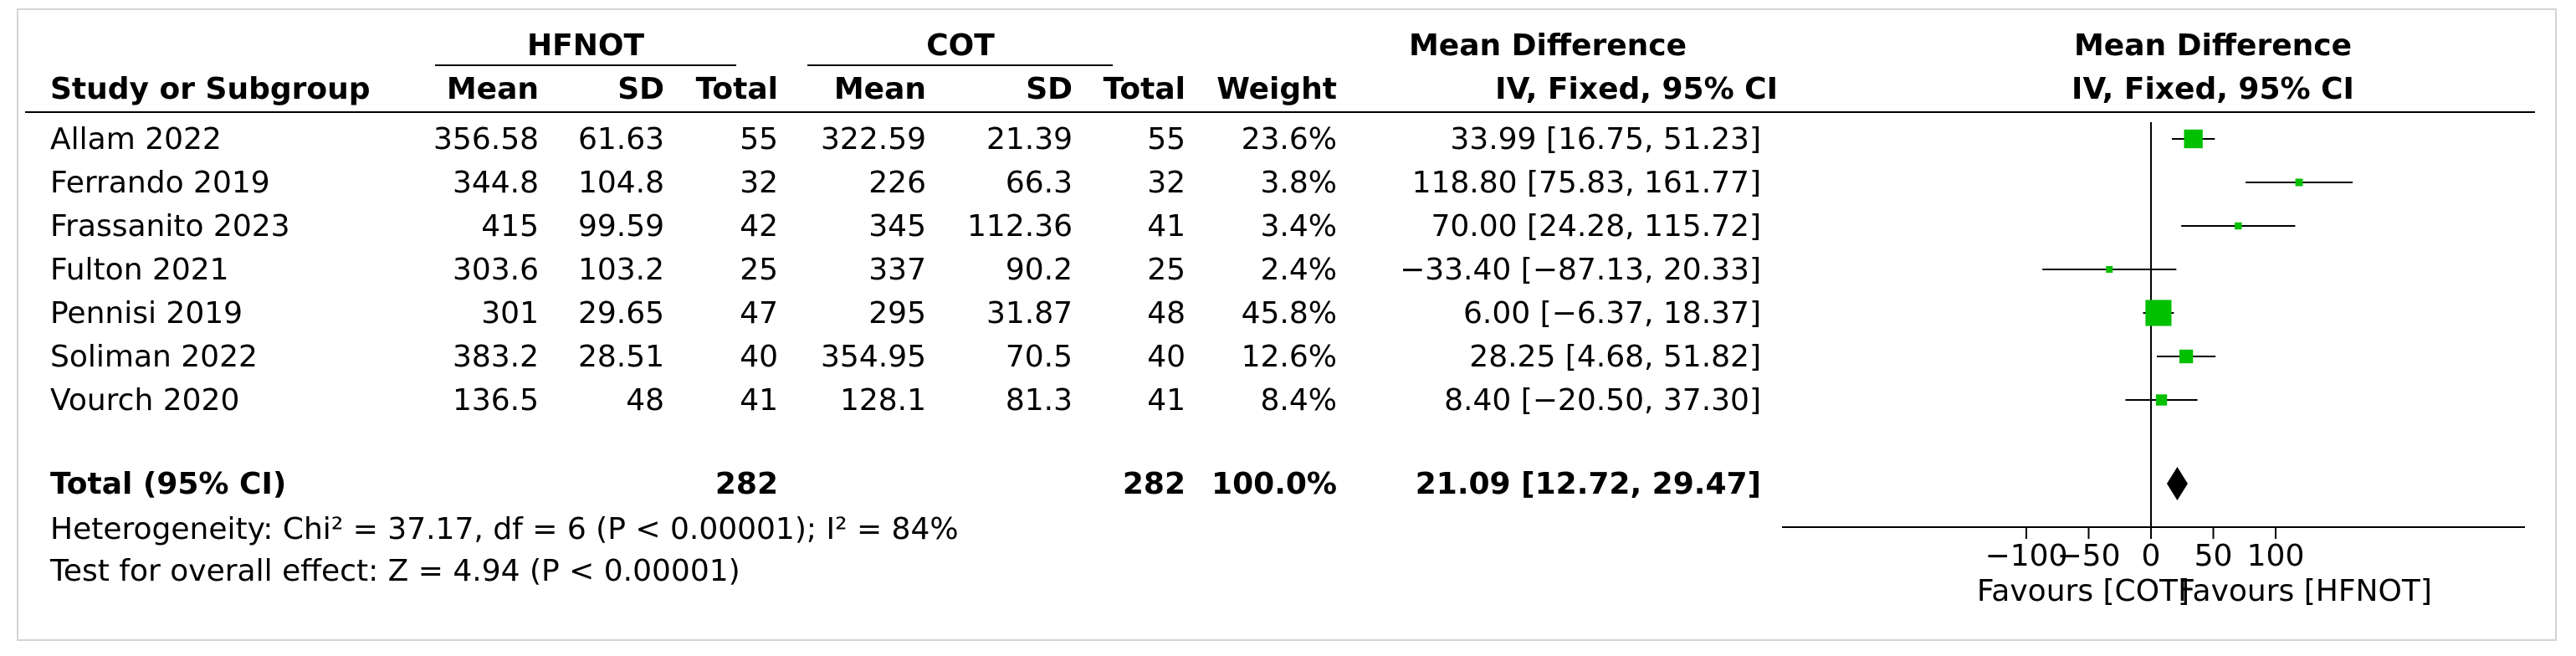 Image resolution: width=2576 pixels, height=656 pixels. I want to click on favours-left-label: Favours [COT], so click(2083, 591).